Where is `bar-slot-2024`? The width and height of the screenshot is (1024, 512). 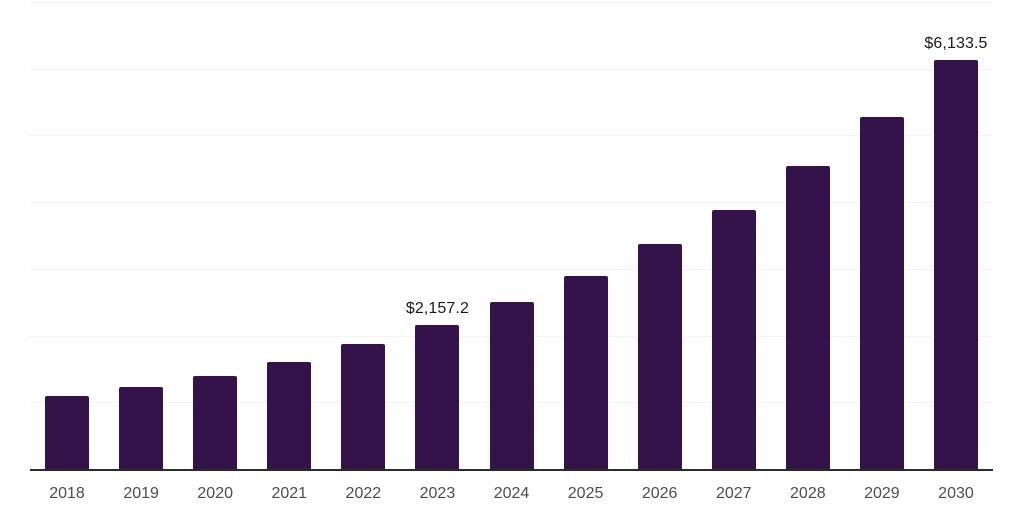 bar-slot-2024 is located at coordinates (511, 235).